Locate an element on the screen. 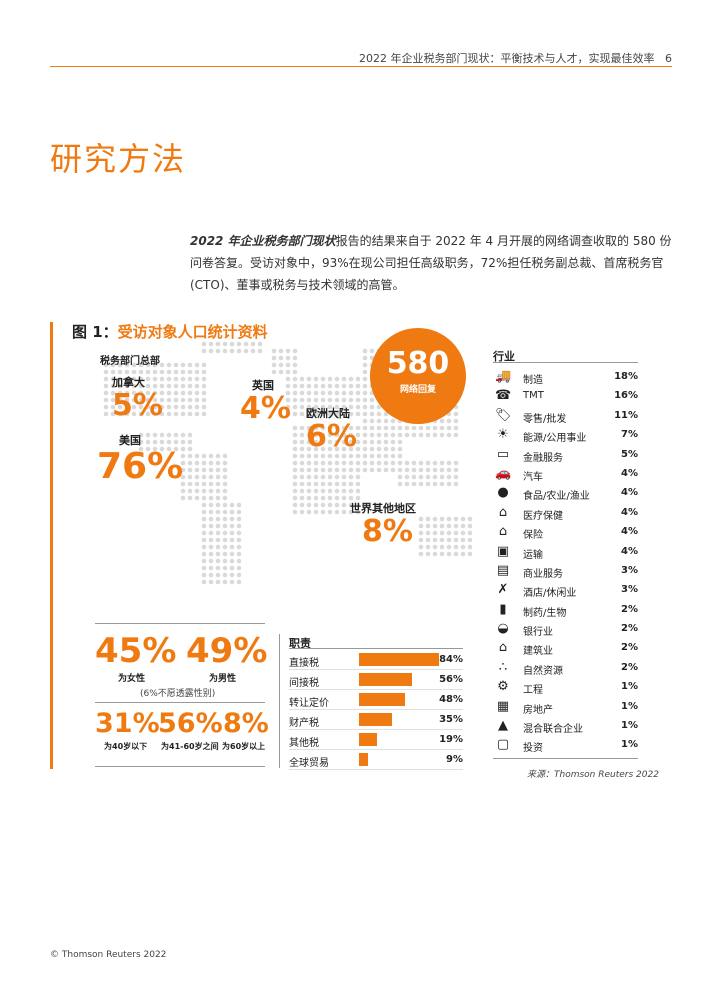 This screenshot has width=710, height=1004. source-note: 来源：Thomson Reuters 2022 is located at coordinates (593, 775).